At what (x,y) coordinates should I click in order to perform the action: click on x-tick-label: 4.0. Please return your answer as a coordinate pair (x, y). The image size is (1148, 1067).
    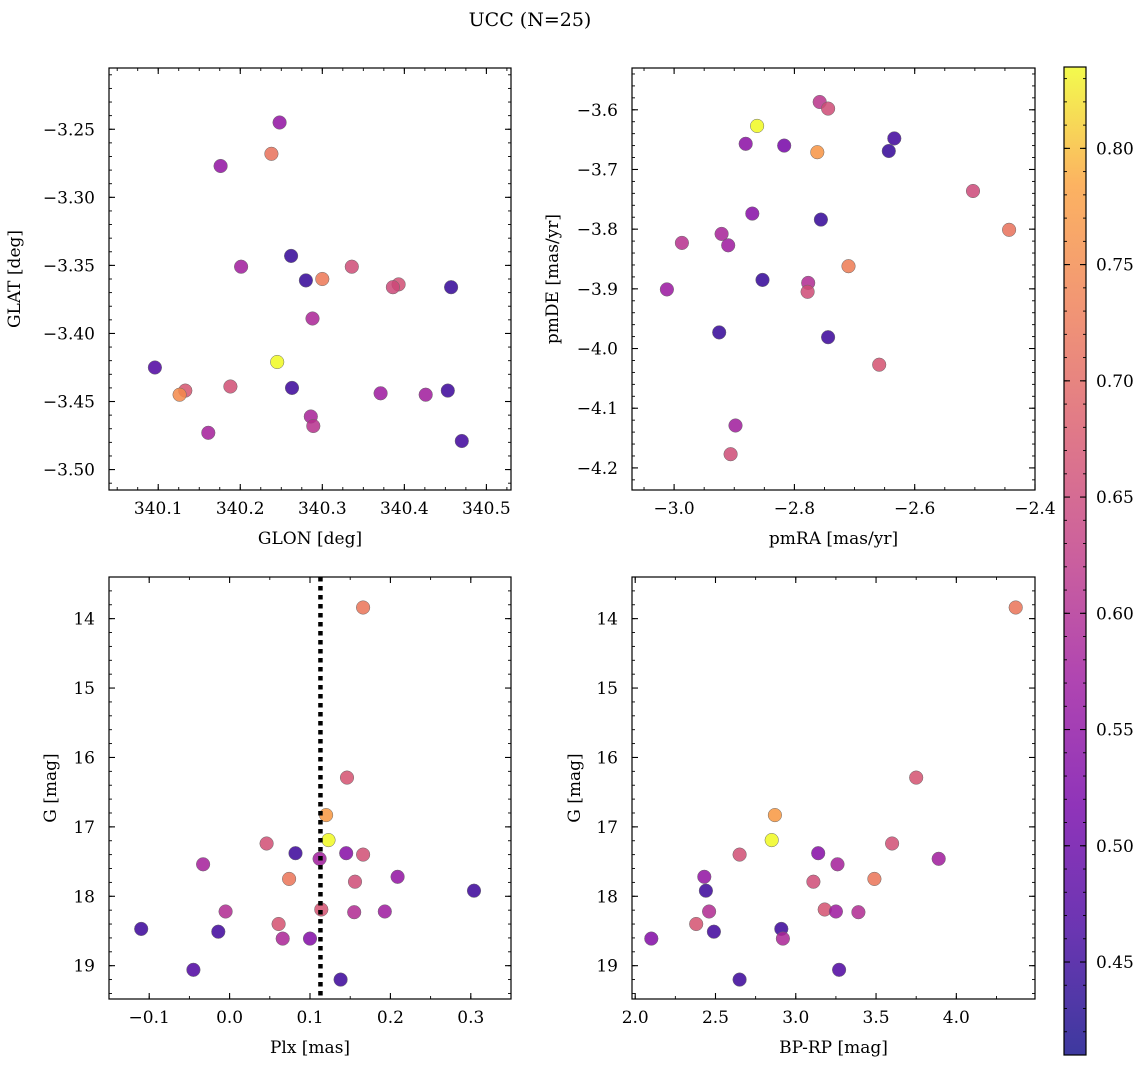
    Looking at the image, I should click on (956, 1018).